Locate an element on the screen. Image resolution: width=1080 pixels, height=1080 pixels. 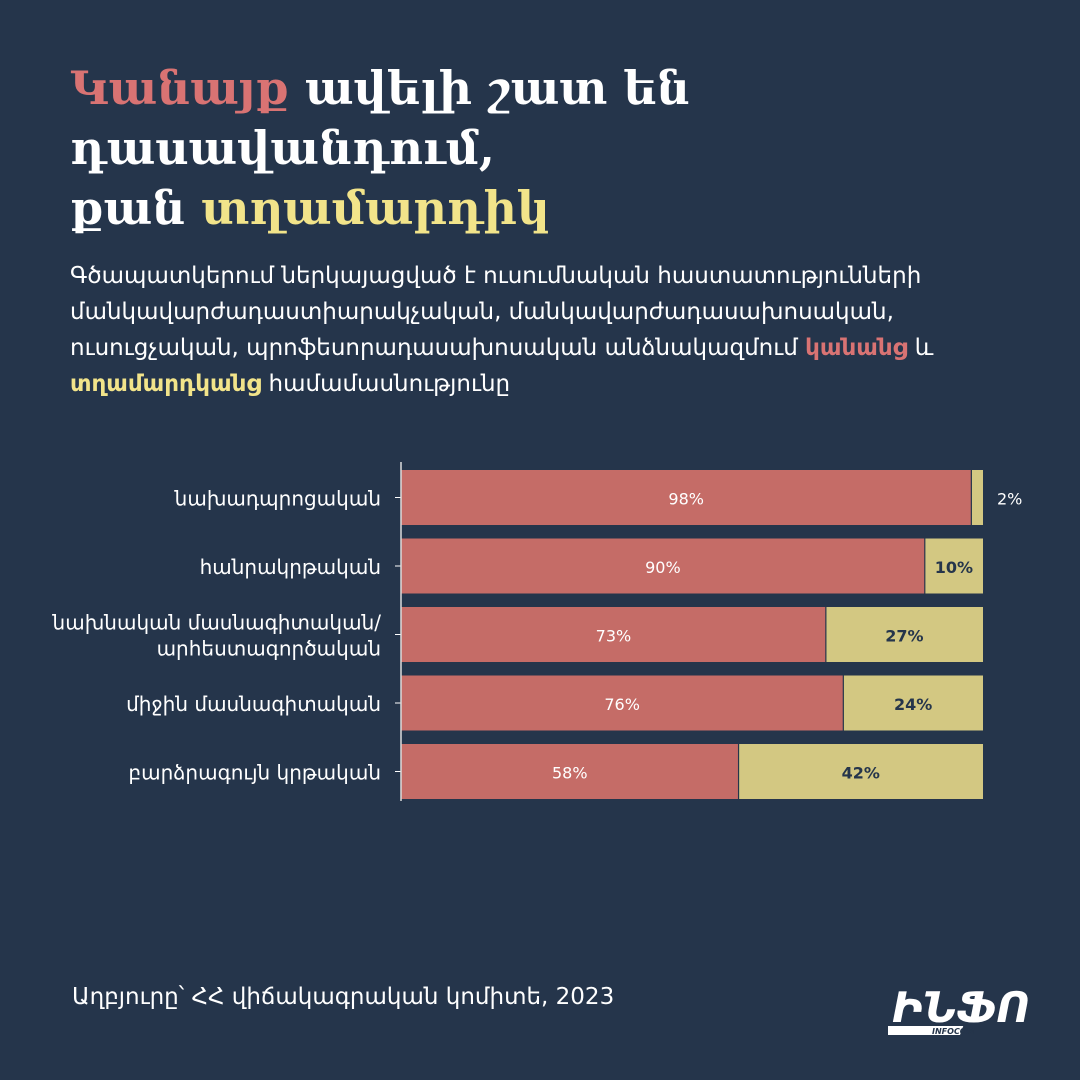
data-label-men: 42% is located at coordinates (861, 773).